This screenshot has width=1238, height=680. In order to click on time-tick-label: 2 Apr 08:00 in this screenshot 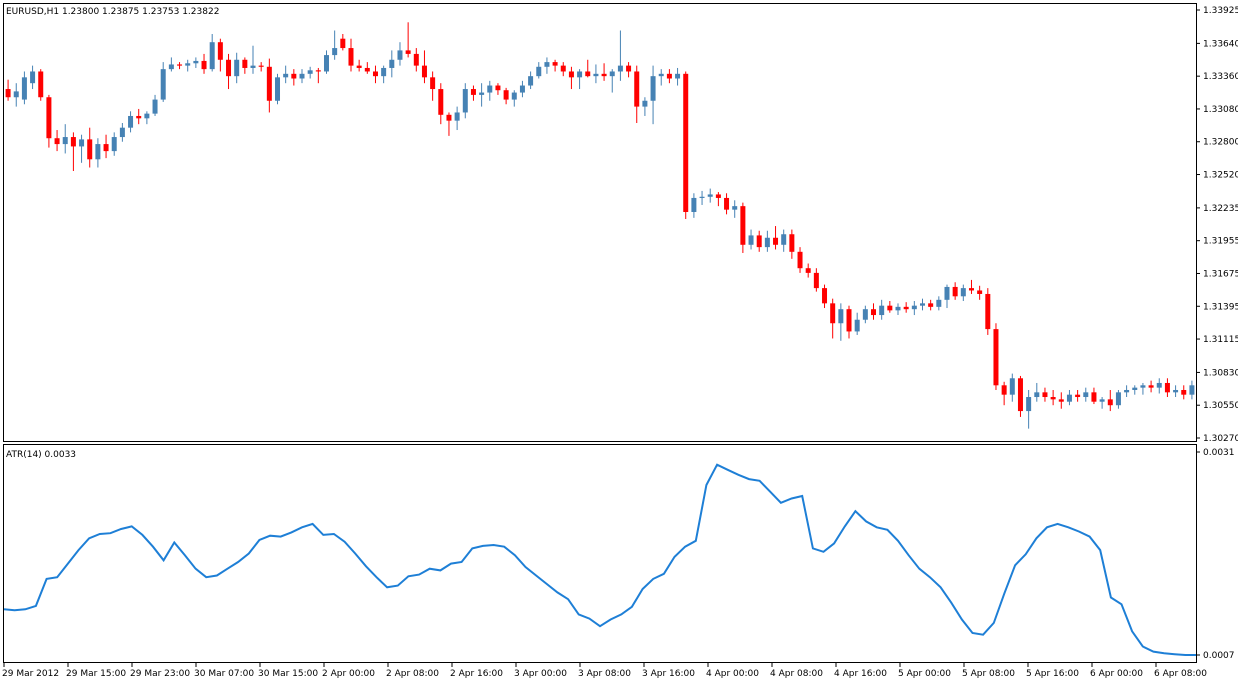, I will do `click(412, 674)`.